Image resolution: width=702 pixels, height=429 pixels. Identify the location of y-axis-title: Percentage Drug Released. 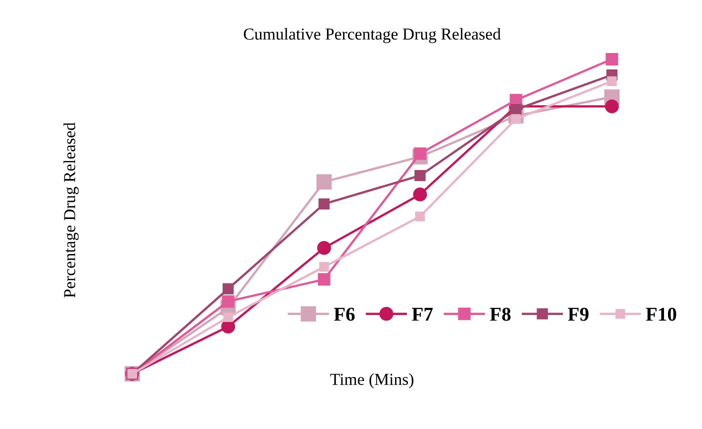
(71, 210).